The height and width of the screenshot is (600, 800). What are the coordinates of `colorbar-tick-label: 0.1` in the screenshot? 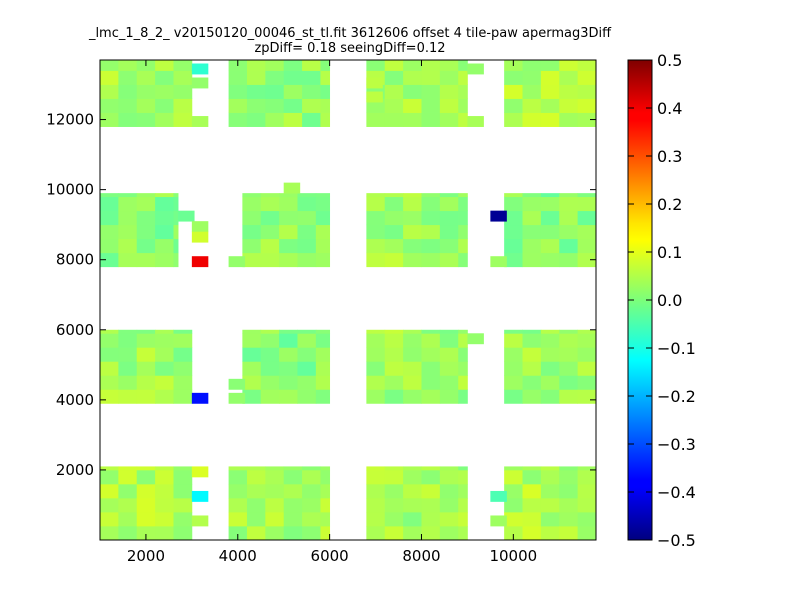 It's located at (669, 252).